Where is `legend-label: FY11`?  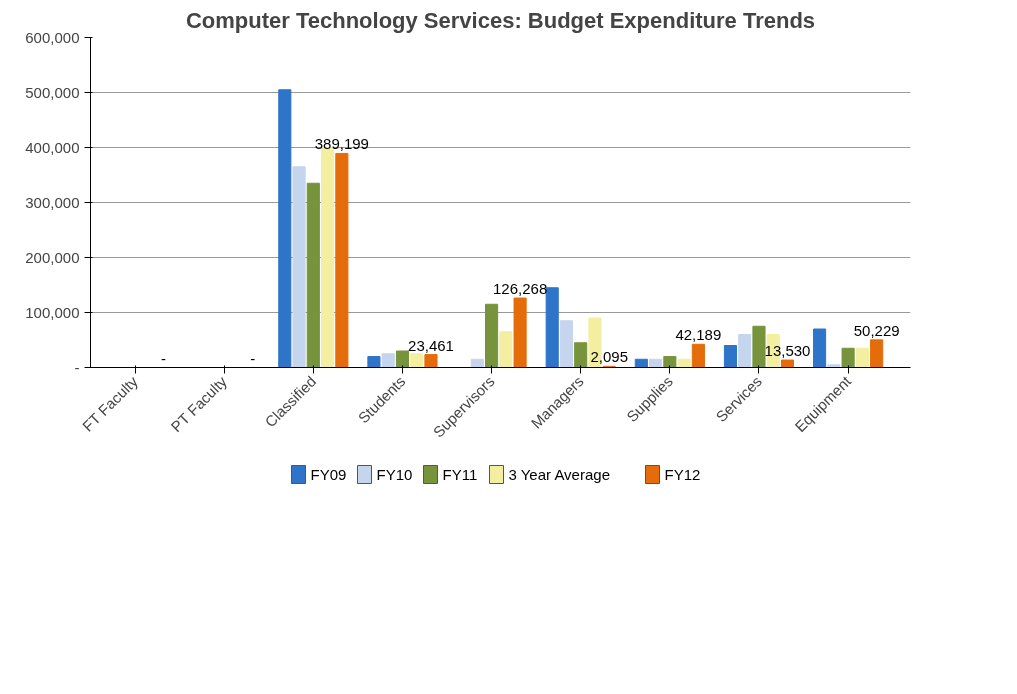
legend-label: FY11 is located at coordinates (460, 474).